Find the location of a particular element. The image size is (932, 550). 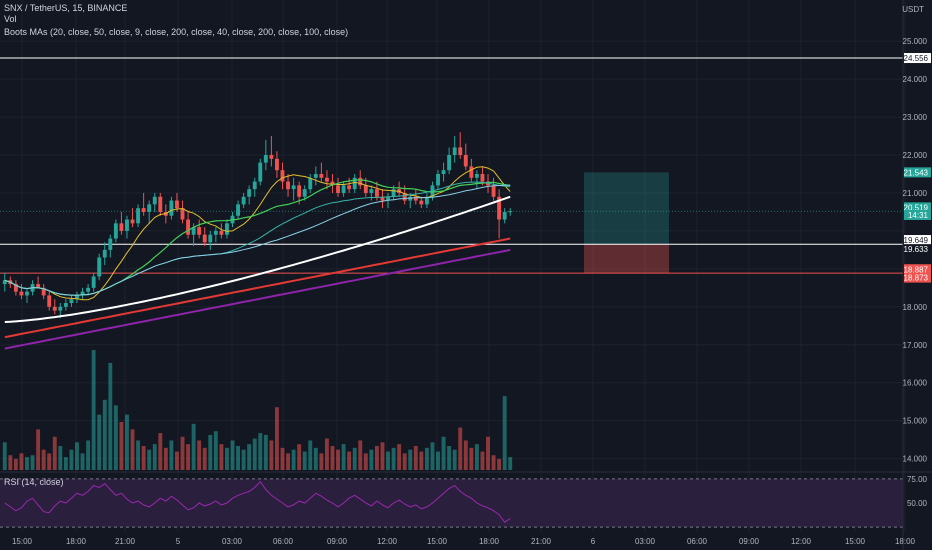

rsi-legend: RSI (14, close) is located at coordinates (34, 482).